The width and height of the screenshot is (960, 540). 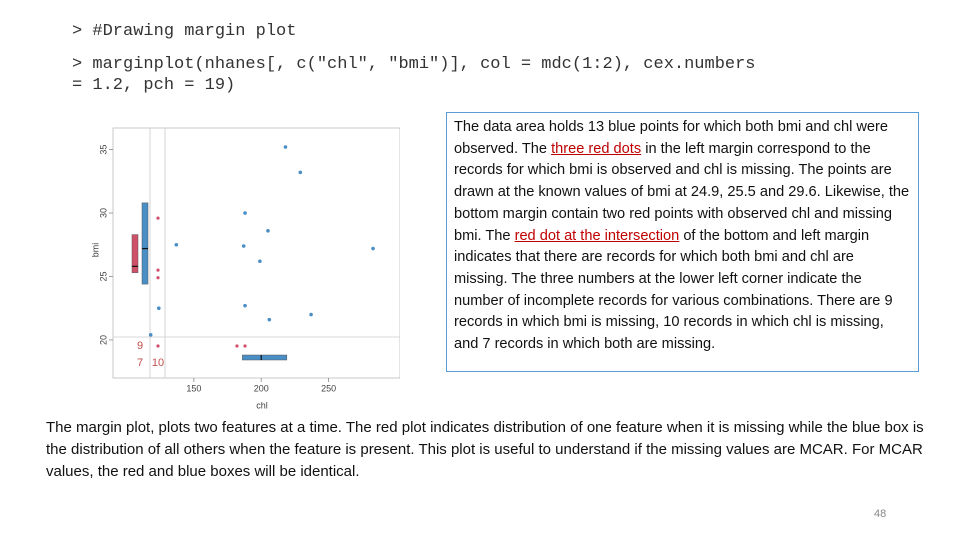 I want to click on page-number: 48, so click(x=880, y=514).